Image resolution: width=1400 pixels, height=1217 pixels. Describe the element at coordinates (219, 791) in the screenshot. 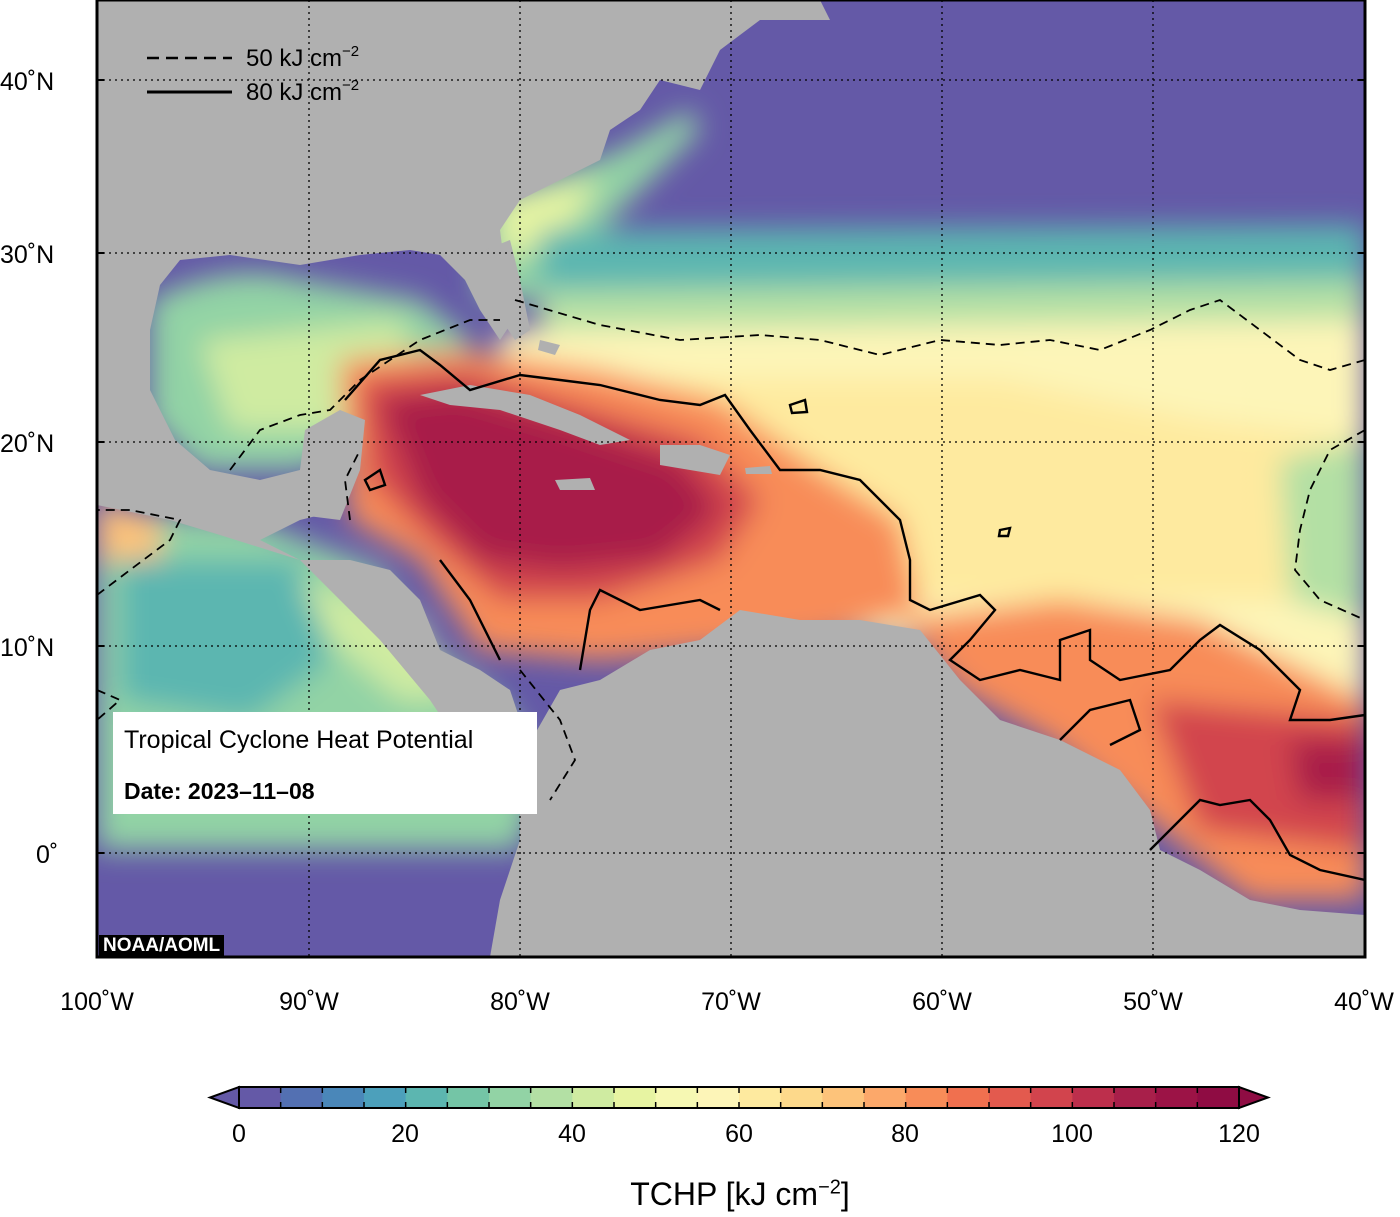

I see `map-date: Date: 2023–11–08` at that location.